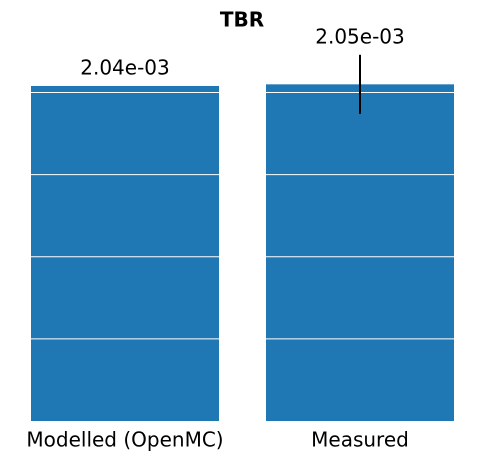  What do you see at coordinates (125, 67) in the screenshot?
I see `value-label: 2.04e-03` at bounding box center [125, 67].